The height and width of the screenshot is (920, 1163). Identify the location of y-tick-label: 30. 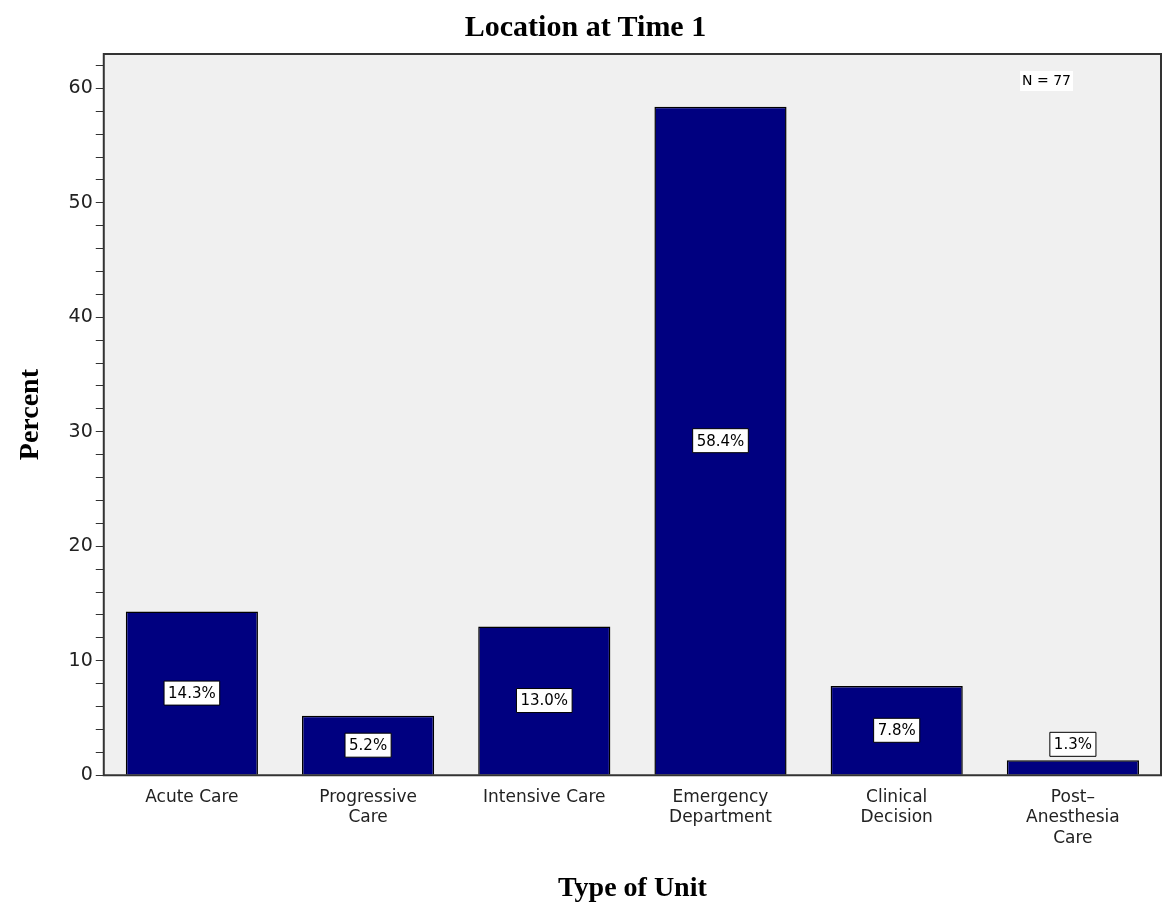
(80, 429).